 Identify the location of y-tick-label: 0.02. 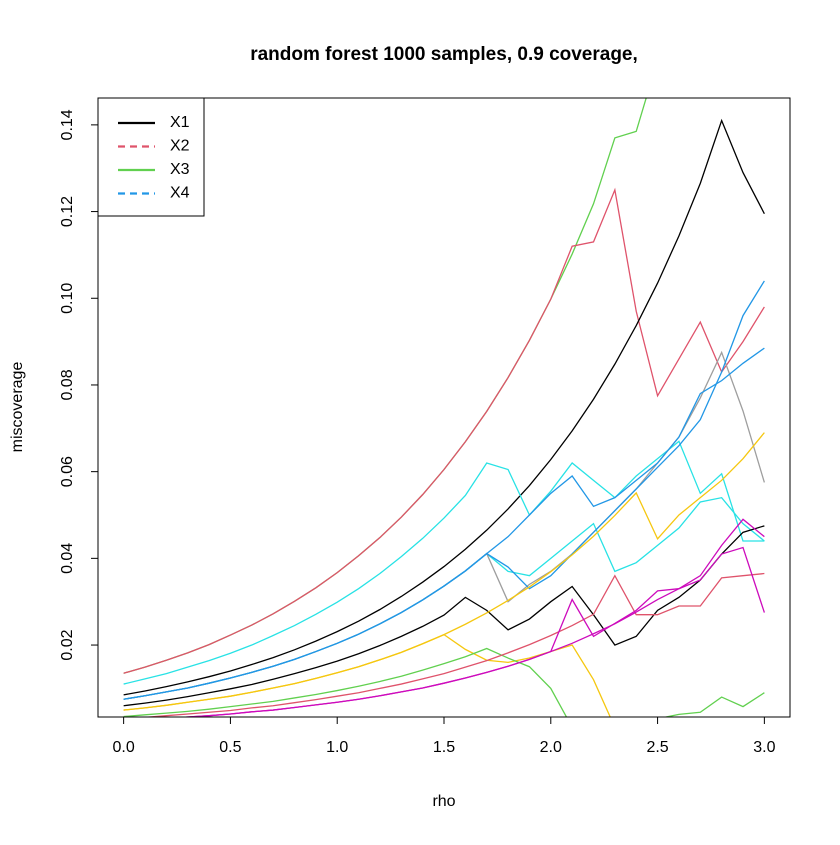
(67, 644).